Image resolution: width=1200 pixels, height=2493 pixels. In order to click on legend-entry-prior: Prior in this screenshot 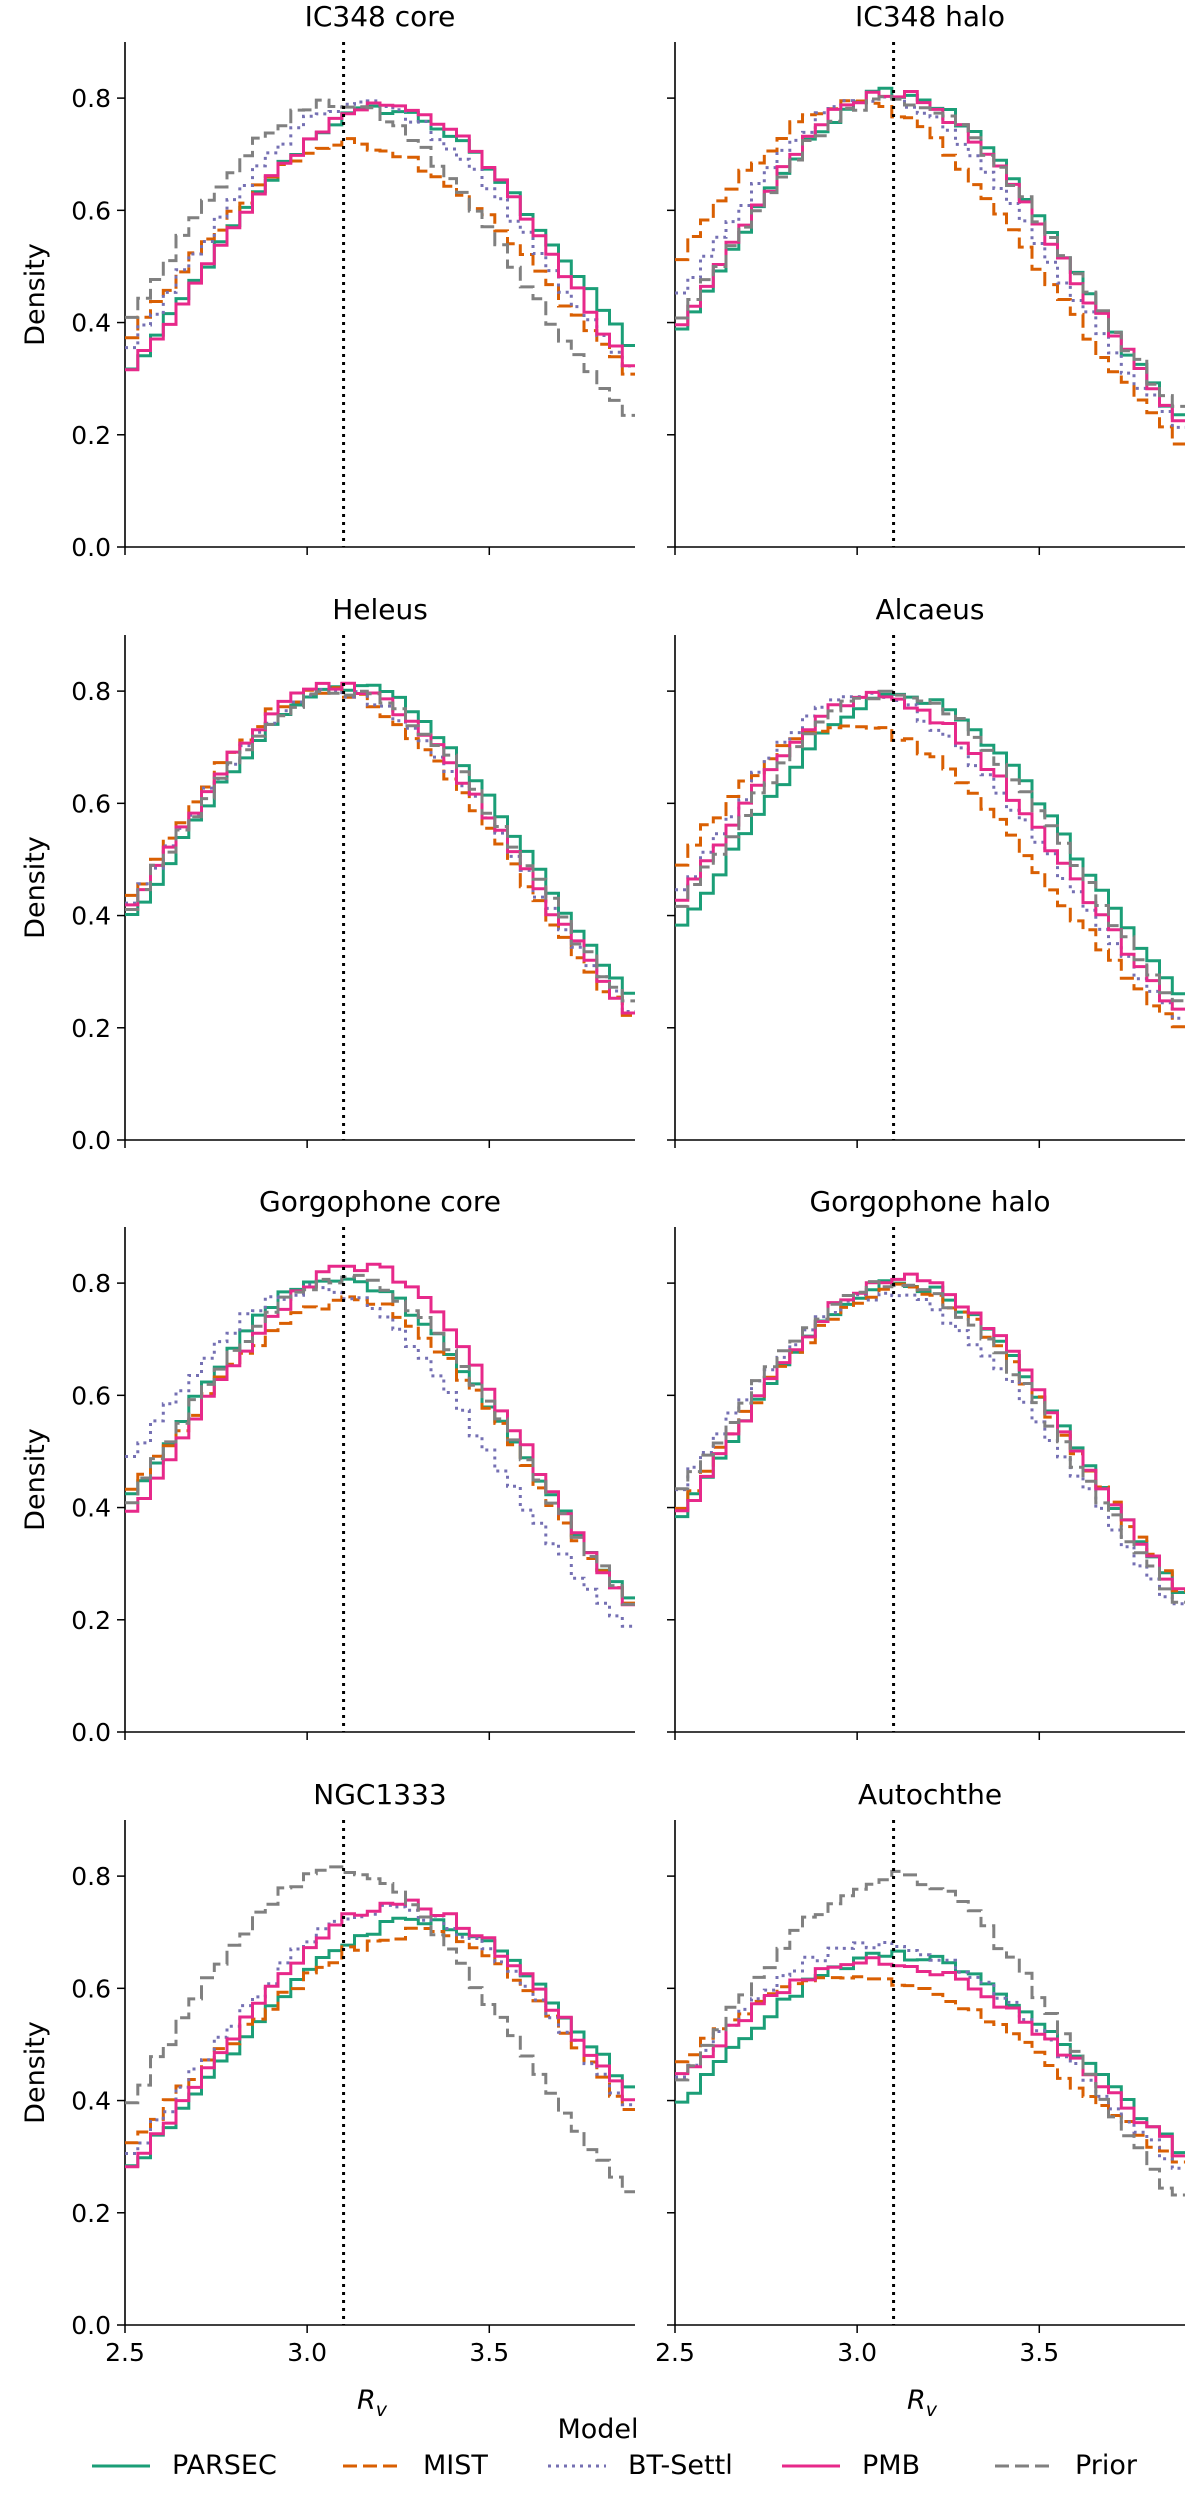, I will do `click(1066, 2465)`.